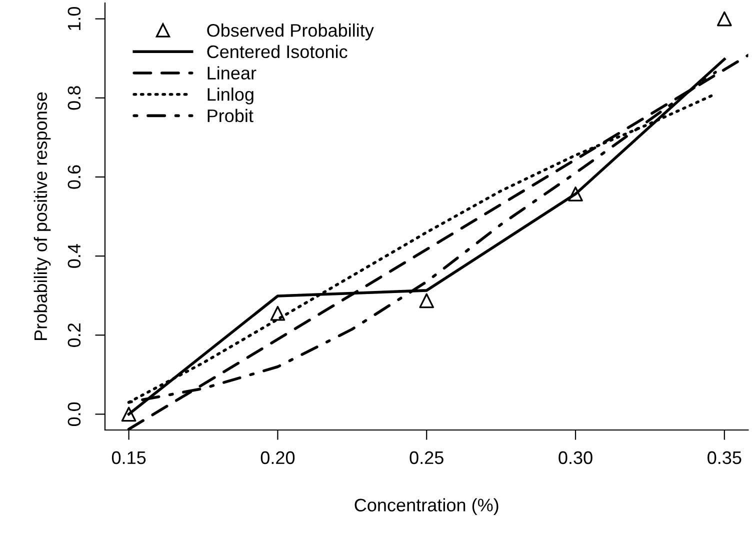 This screenshot has height=540, width=752. Describe the element at coordinates (74, 98) in the screenshot. I see `y-tick-label: 0.8` at that location.